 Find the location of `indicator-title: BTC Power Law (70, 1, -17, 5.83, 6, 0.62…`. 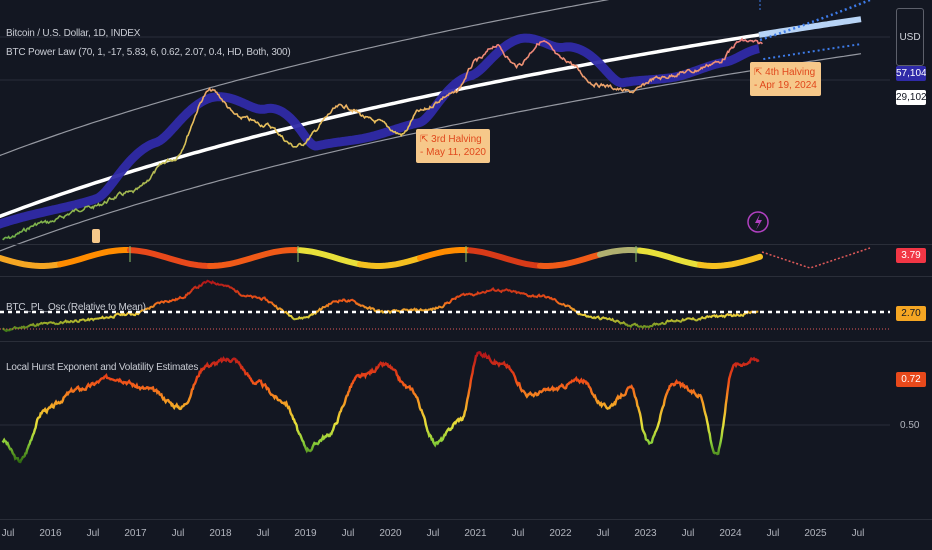

indicator-title: BTC Power Law (70, 1, -17, 5.83, 6, 0.62… is located at coordinates (148, 52).